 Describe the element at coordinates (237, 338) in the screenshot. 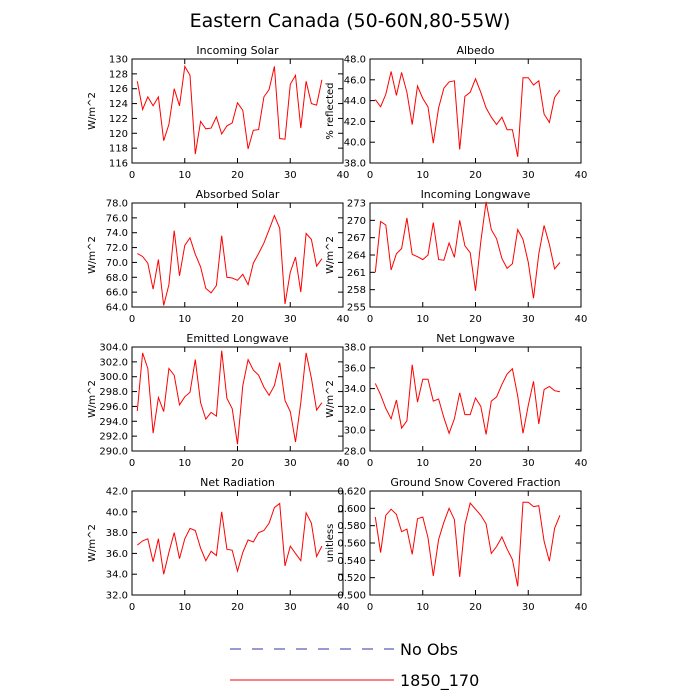

I see `panel-title: Emitted Longwave` at that location.